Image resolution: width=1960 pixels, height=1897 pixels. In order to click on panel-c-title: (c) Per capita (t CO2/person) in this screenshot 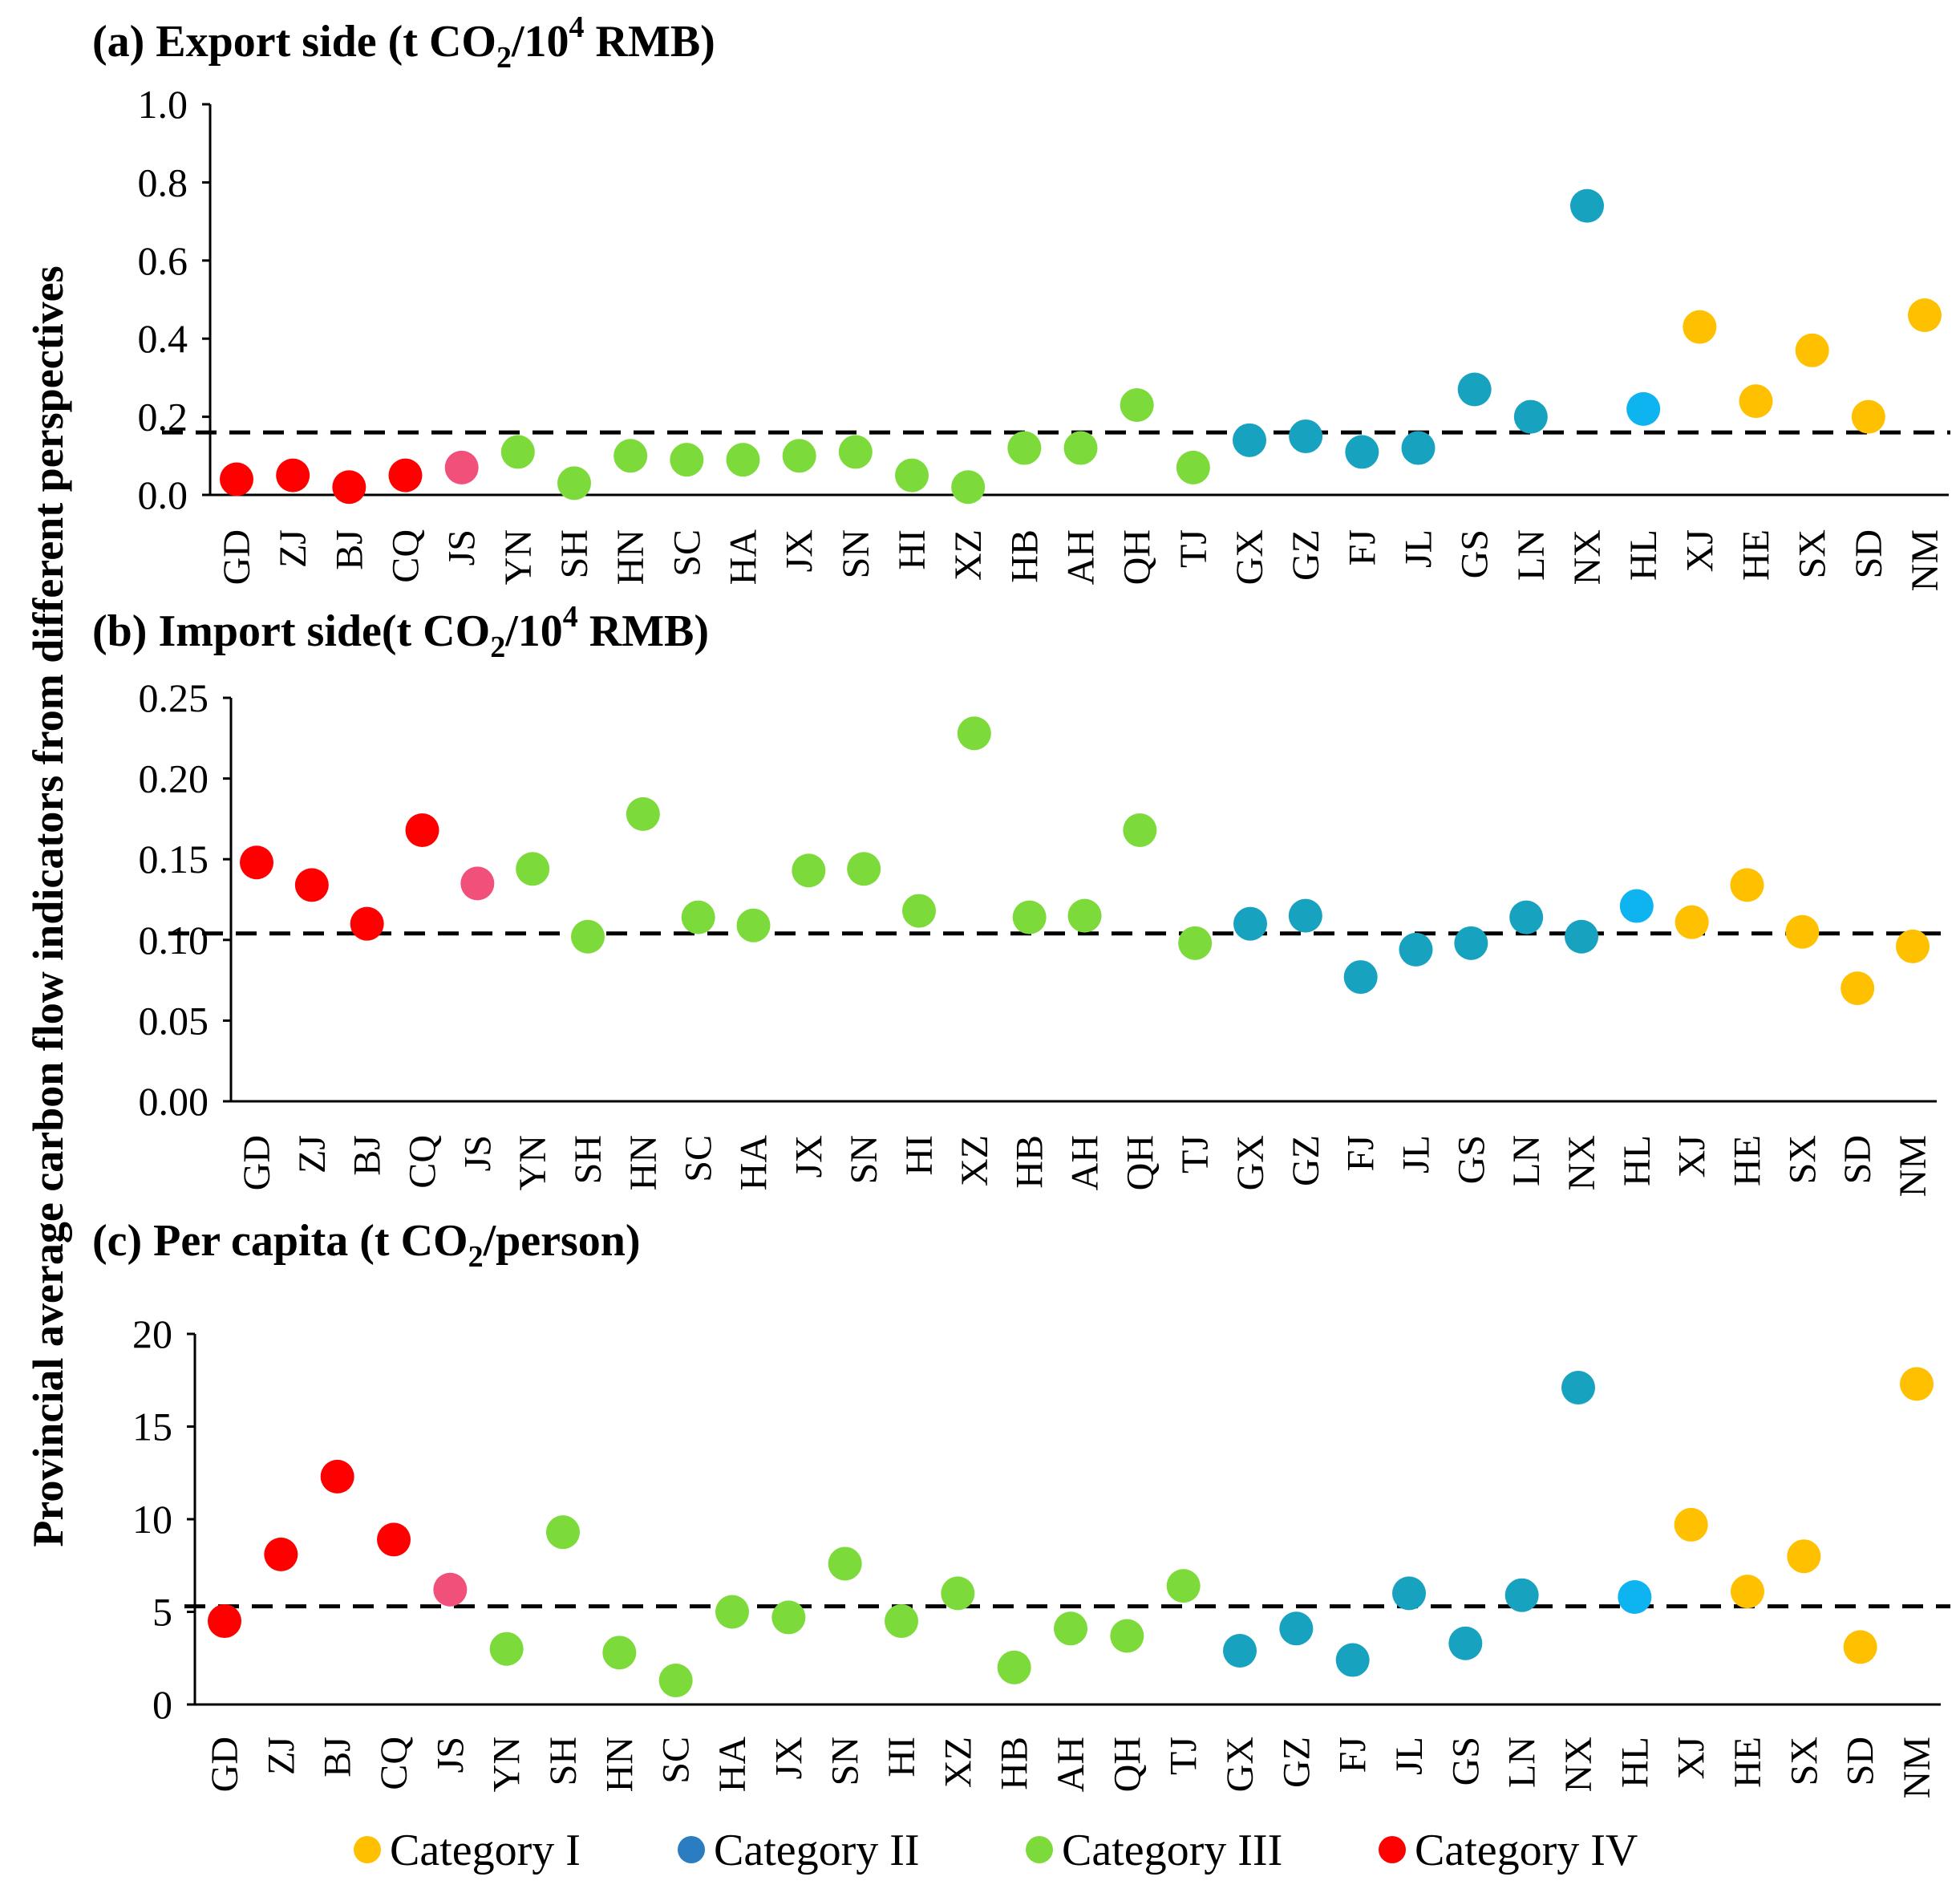, I will do `click(366, 1245)`.